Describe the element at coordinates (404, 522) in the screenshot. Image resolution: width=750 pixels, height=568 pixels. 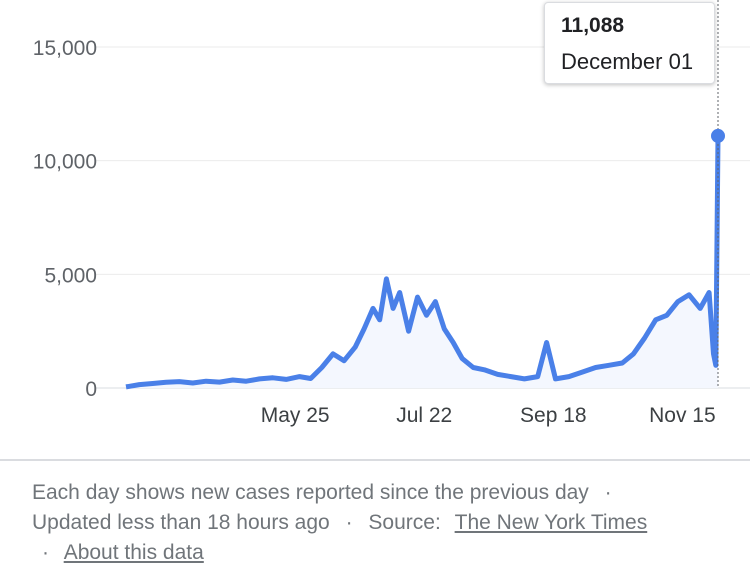
I see `source-label: Source:` at that location.